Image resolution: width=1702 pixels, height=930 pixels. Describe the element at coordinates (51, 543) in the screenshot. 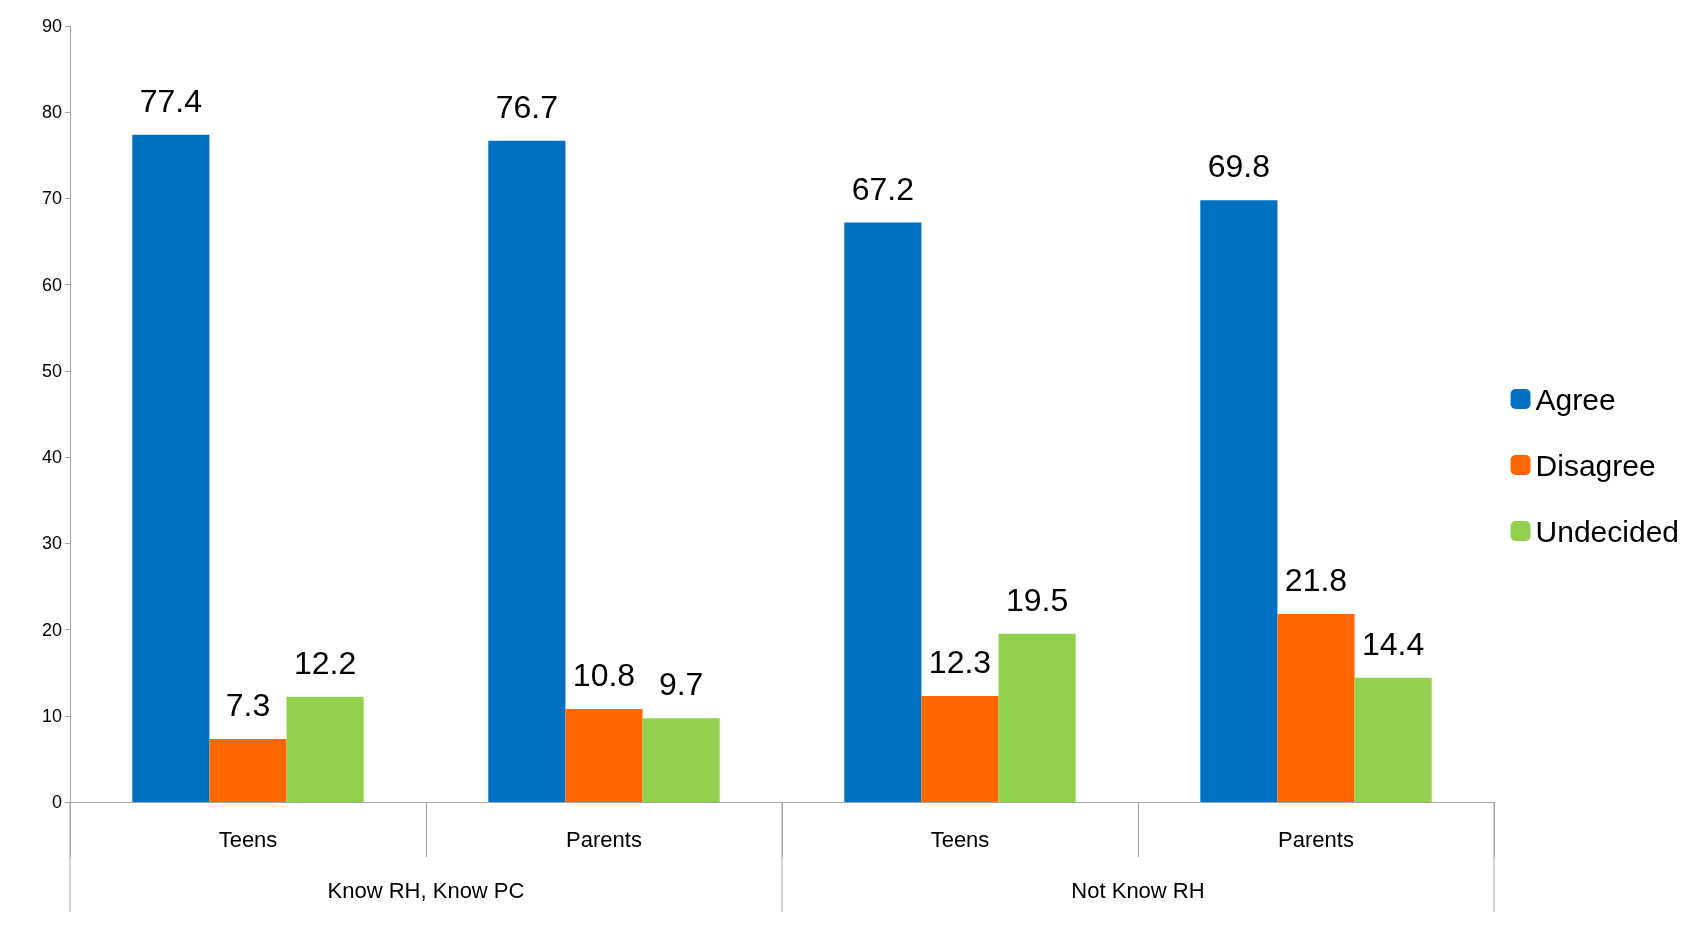

I see `y-tick-label: 30` at that location.